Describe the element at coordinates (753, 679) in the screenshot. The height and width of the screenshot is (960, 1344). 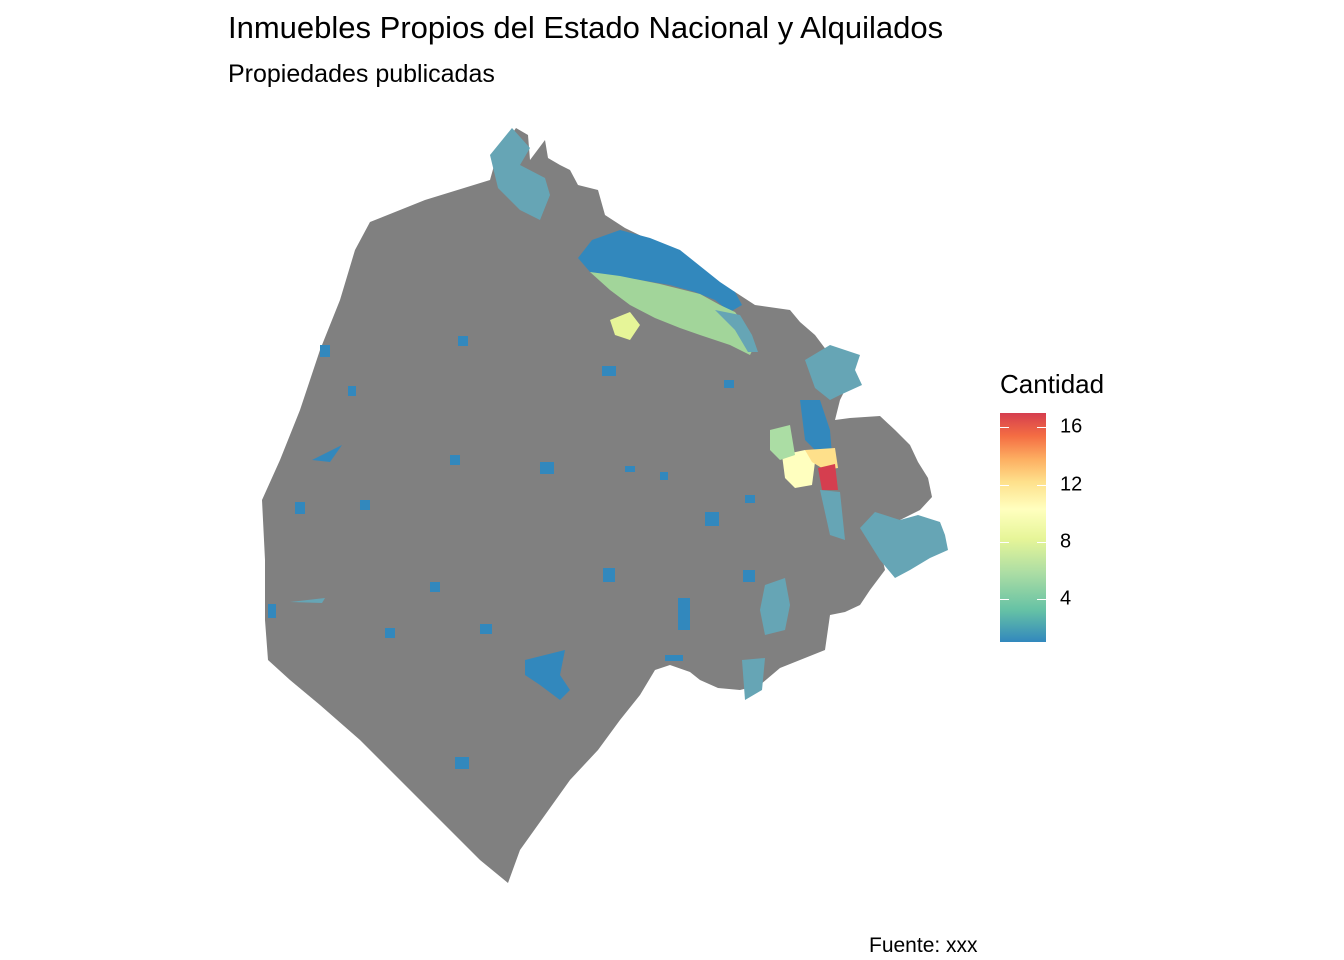
I see `region-south2-teal` at that location.